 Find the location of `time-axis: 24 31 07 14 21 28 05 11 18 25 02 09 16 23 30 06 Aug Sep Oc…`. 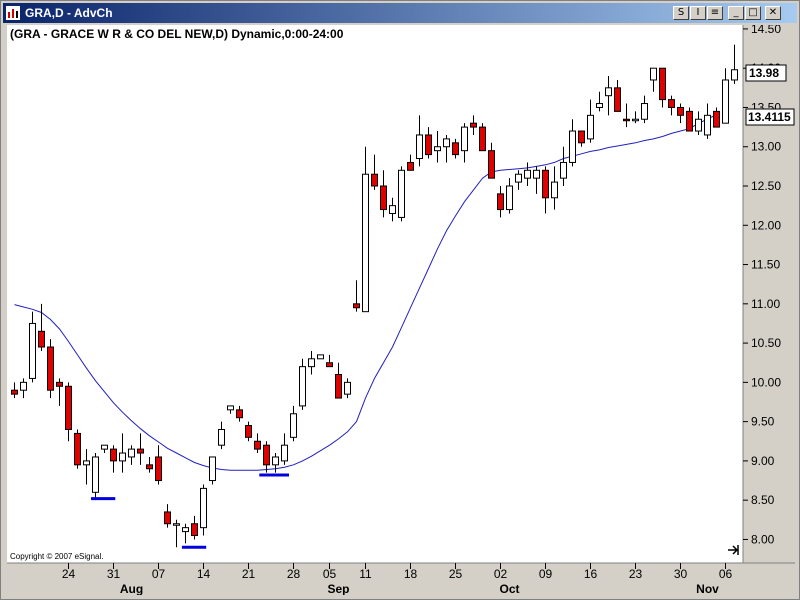

time-axis: 24 31 07 14 21 28 05 11 18 25 02 09 16 23 30 06 Aug Sep Oc… is located at coordinates (397, 579).